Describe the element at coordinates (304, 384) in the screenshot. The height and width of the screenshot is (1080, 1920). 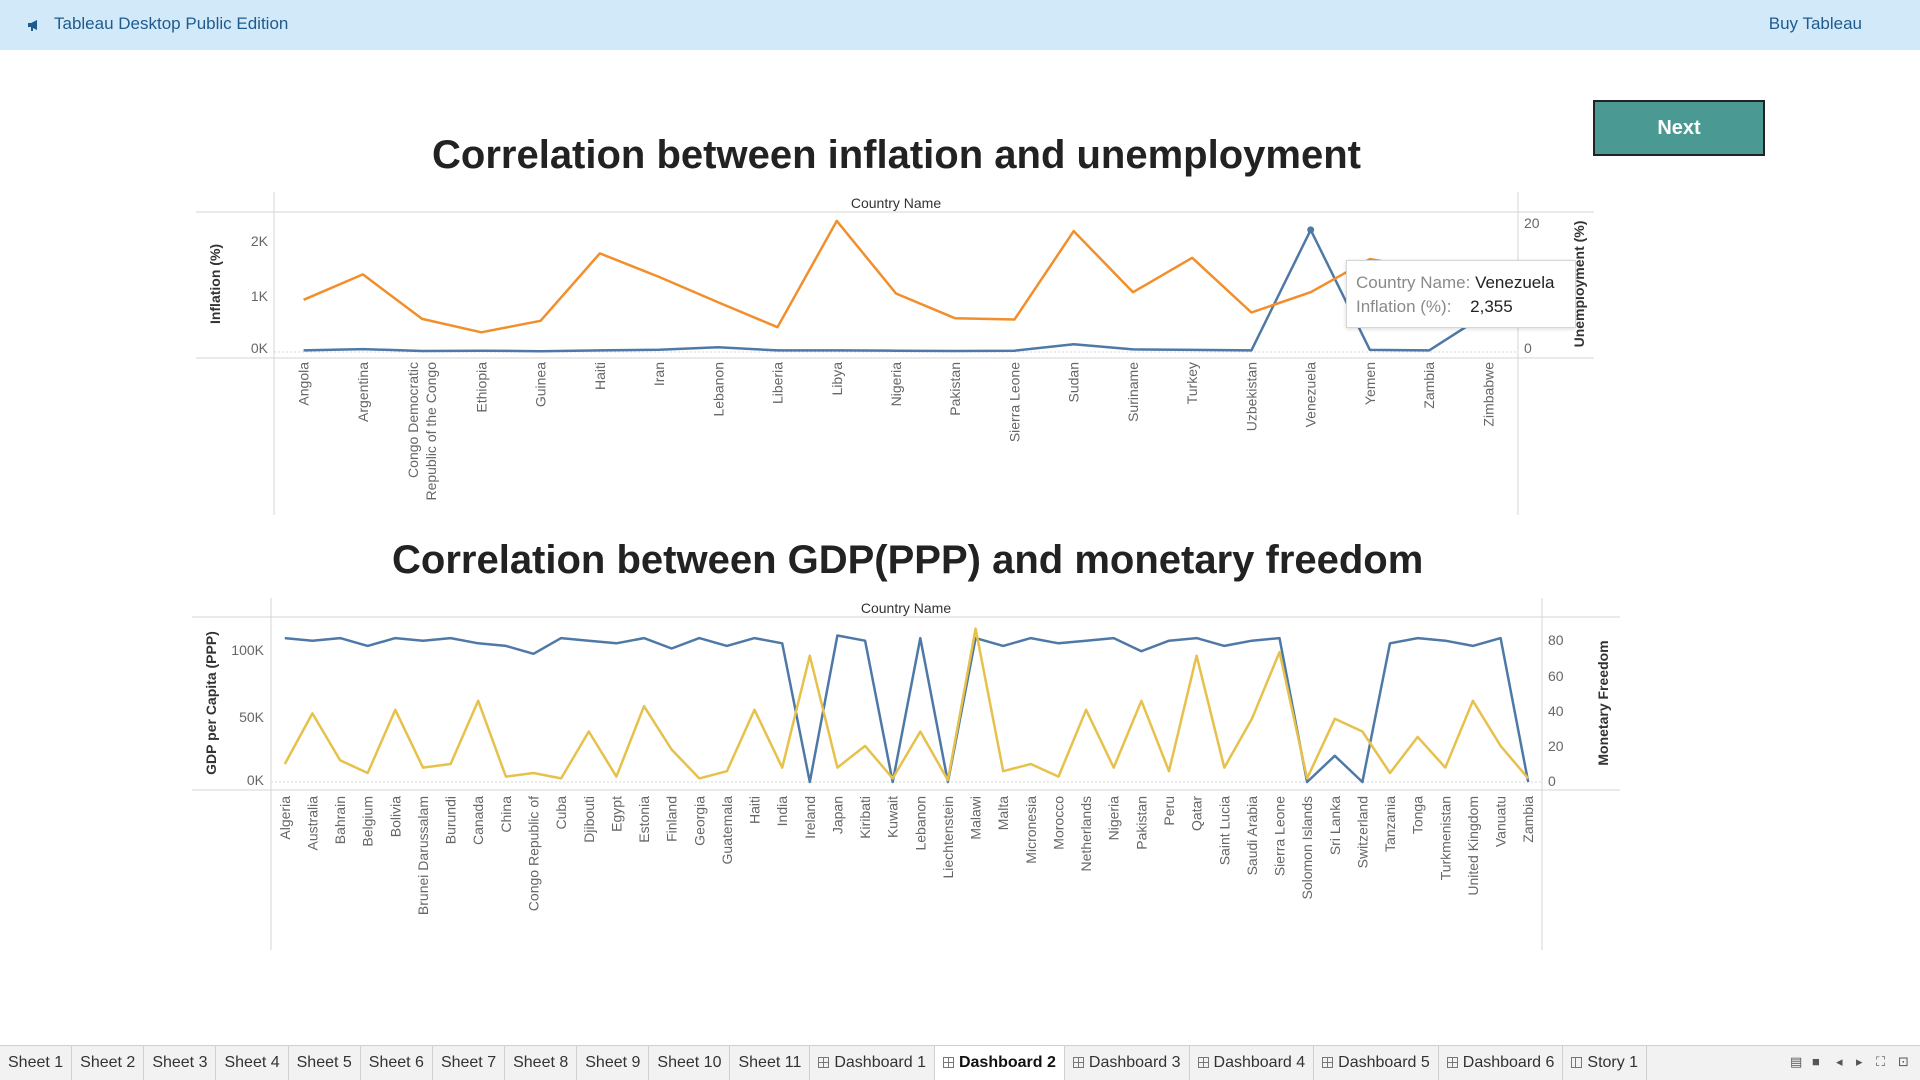
I see `top-category-label: Angola` at that location.